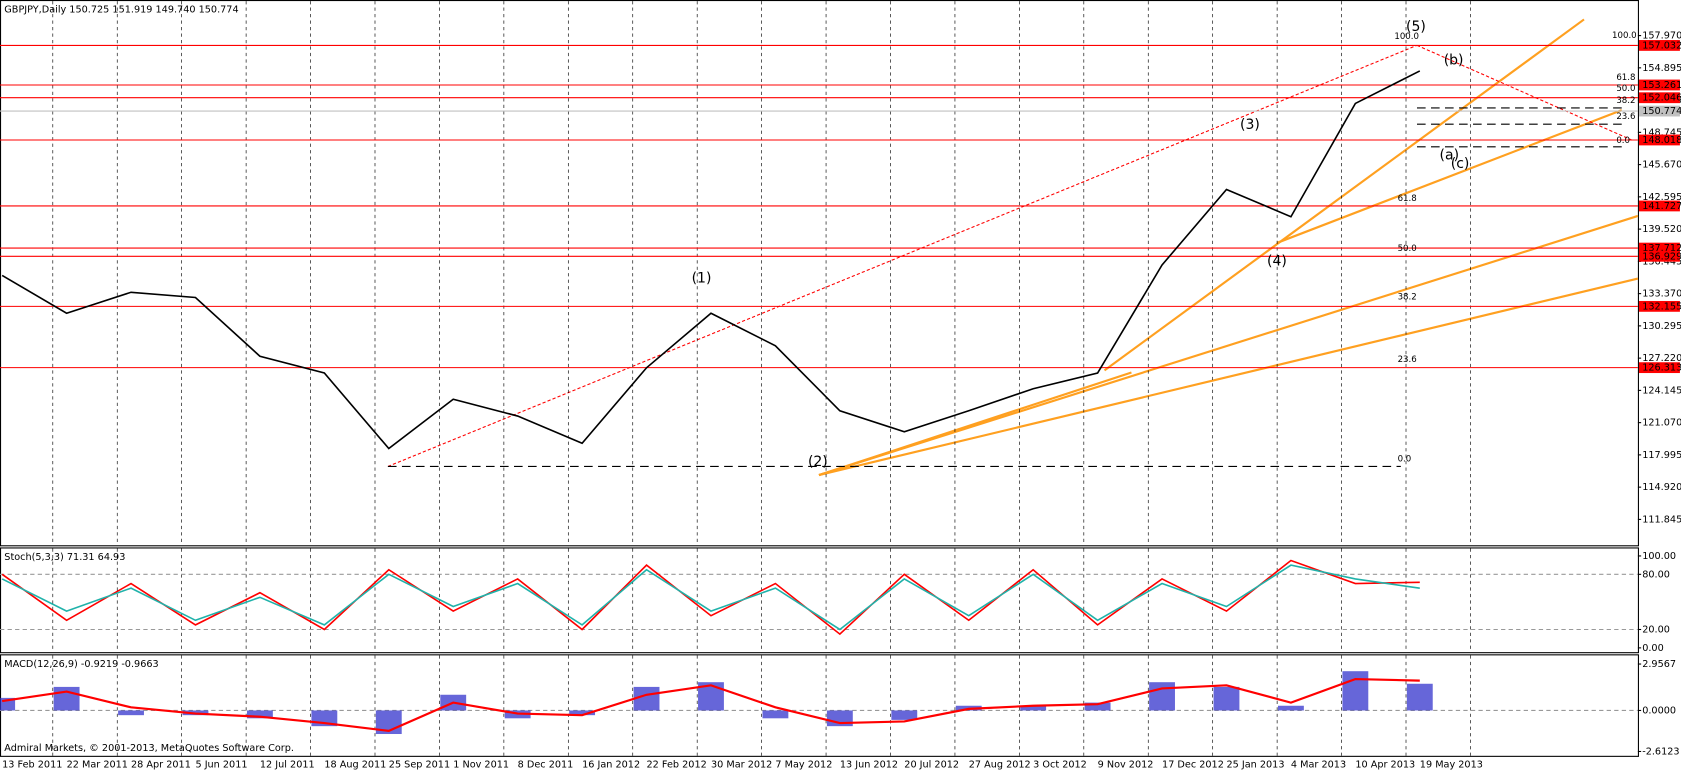 Image resolution: width=1681 pixels, height=772 pixels. What do you see at coordinates (287, 764) in the screenshot?
I see `x-tick-label: 12 Jul 2011` at bounding box center [287, 764].